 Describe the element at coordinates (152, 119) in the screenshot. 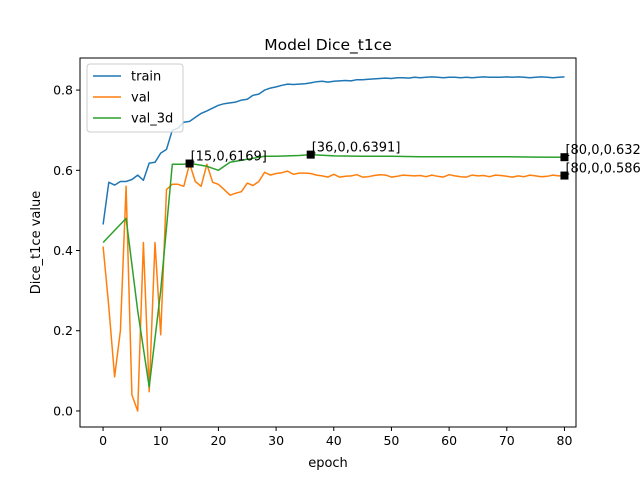

I see `legend-label-val_3d: val_3d` at that location.